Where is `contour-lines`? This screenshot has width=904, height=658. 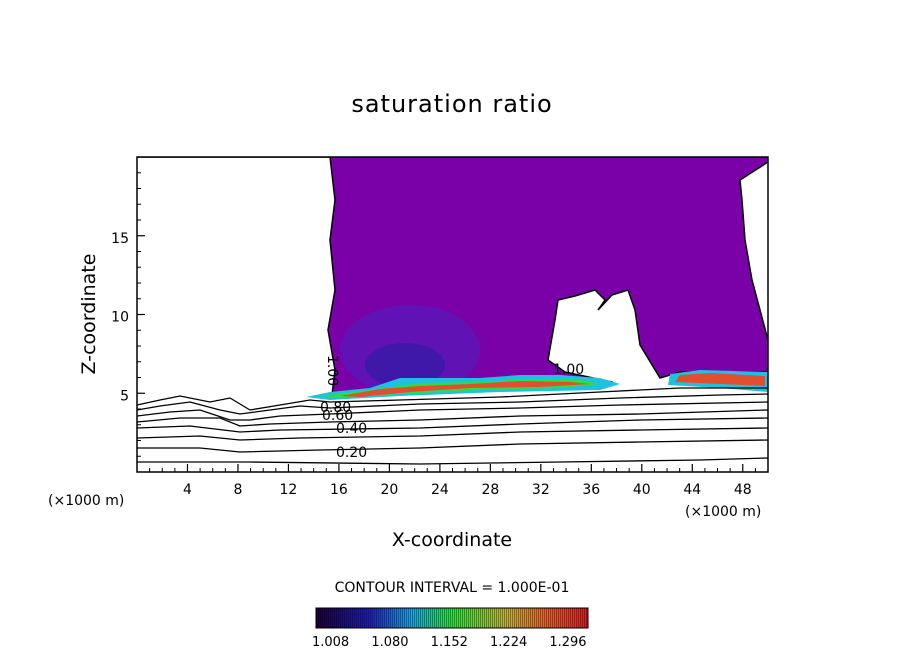 contour-lines is located at coordinates (452, 426).